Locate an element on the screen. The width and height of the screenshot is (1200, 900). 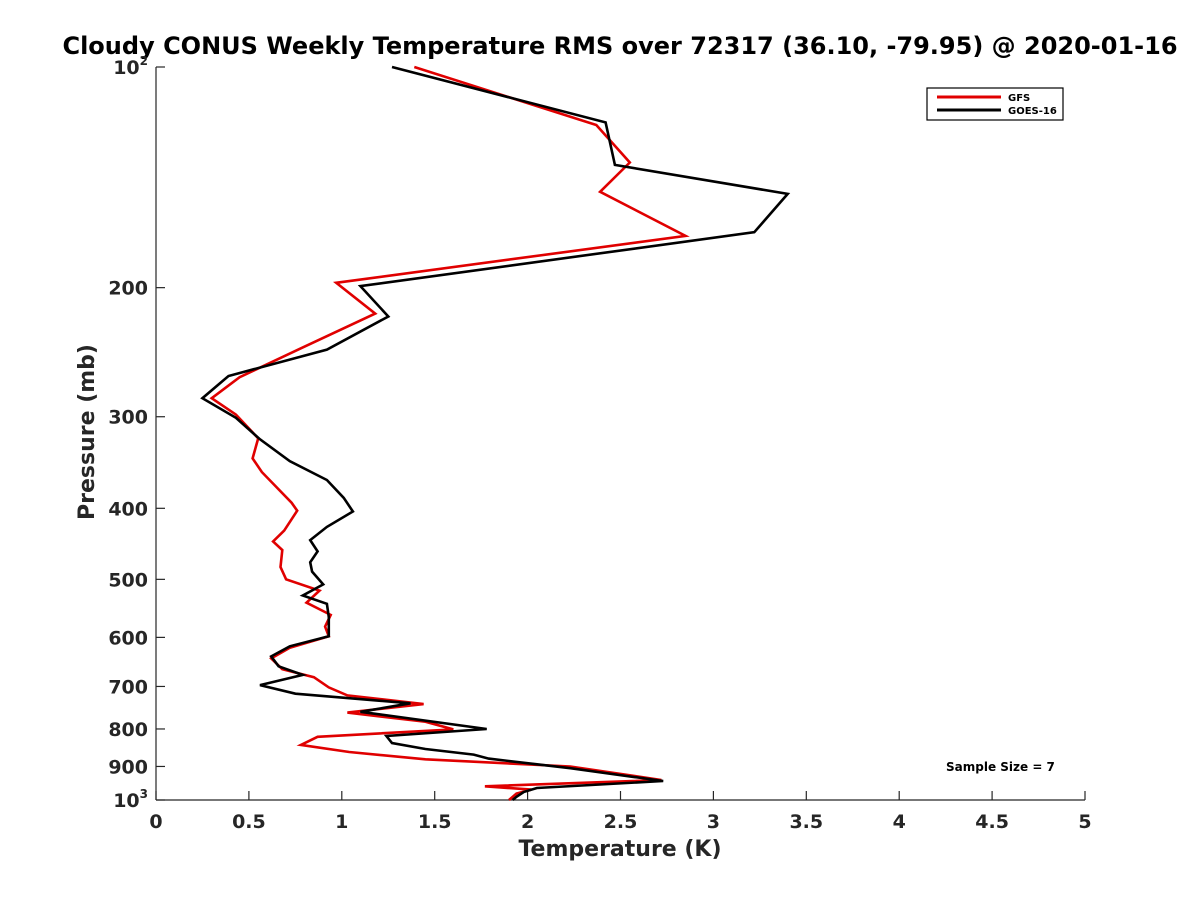
x-tick-label: 5 is located at coordinates (1084, 822).